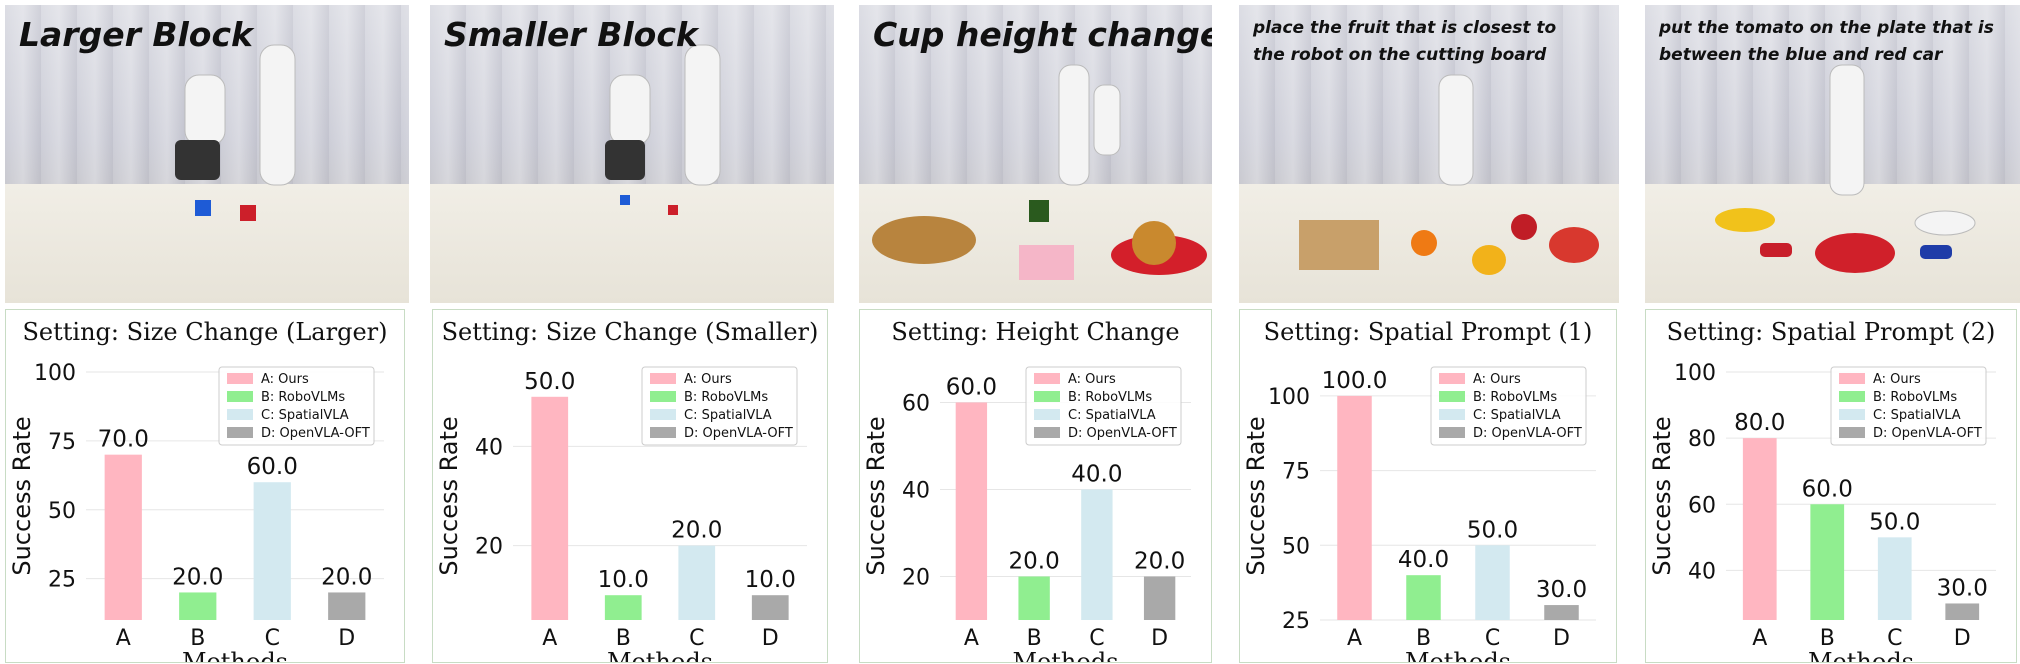 The height and width of the screenshot is (664, 2020). I want to click on bar-C, so click(697, 582).